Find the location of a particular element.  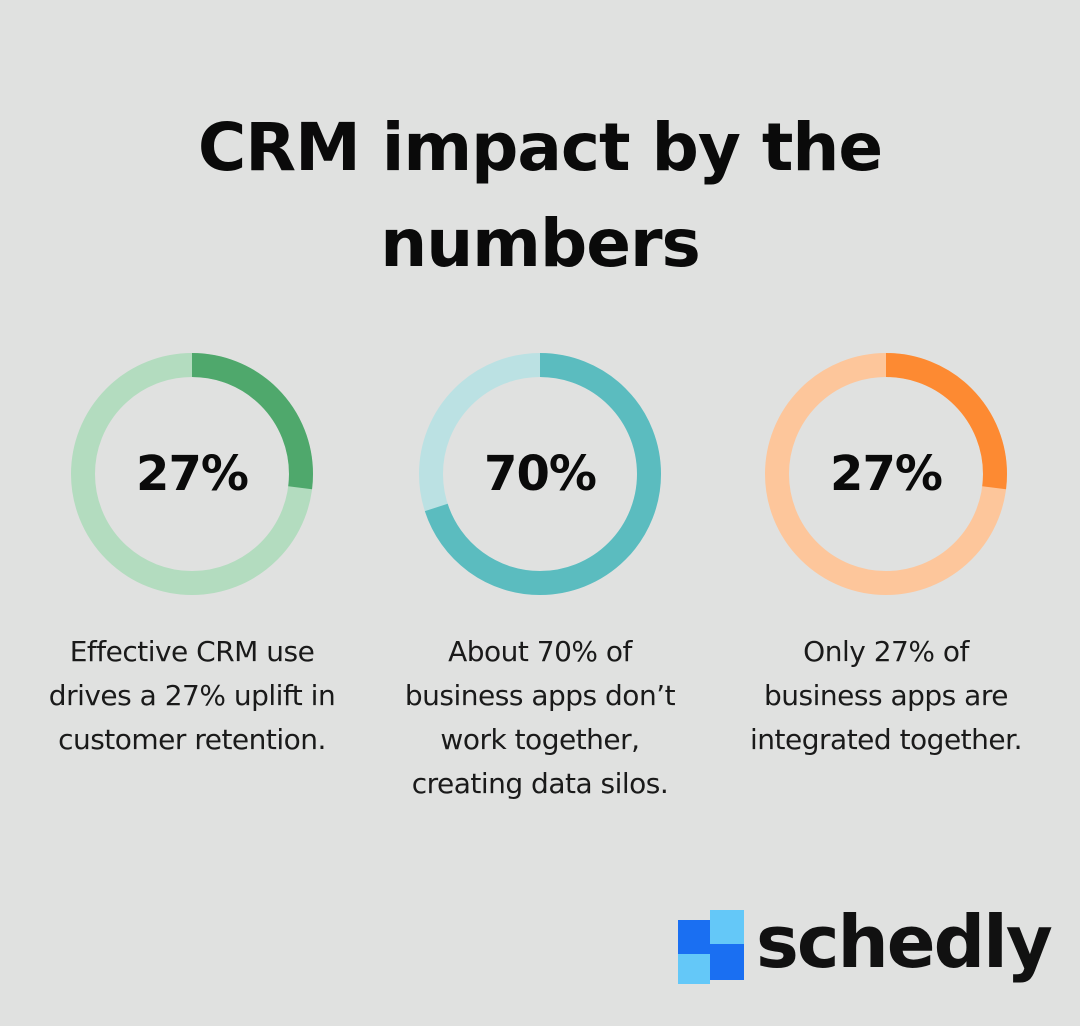

title-line-1: CRM impact by the is located at coordinates (540, 147).